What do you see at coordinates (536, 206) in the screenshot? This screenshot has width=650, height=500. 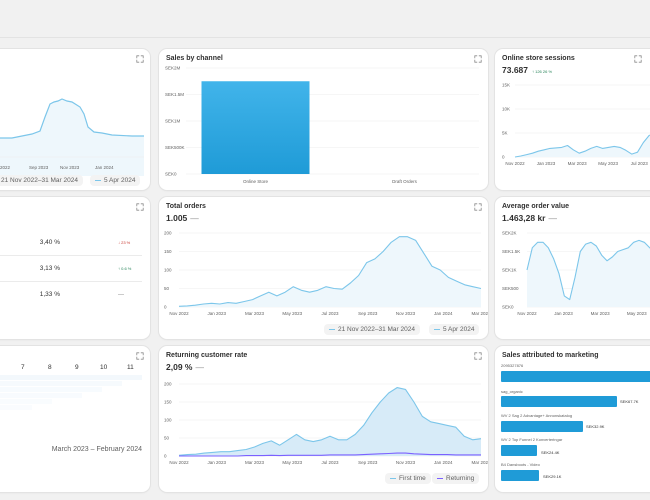 I see `card-title: Average order value` at bounding box center [536, 206].